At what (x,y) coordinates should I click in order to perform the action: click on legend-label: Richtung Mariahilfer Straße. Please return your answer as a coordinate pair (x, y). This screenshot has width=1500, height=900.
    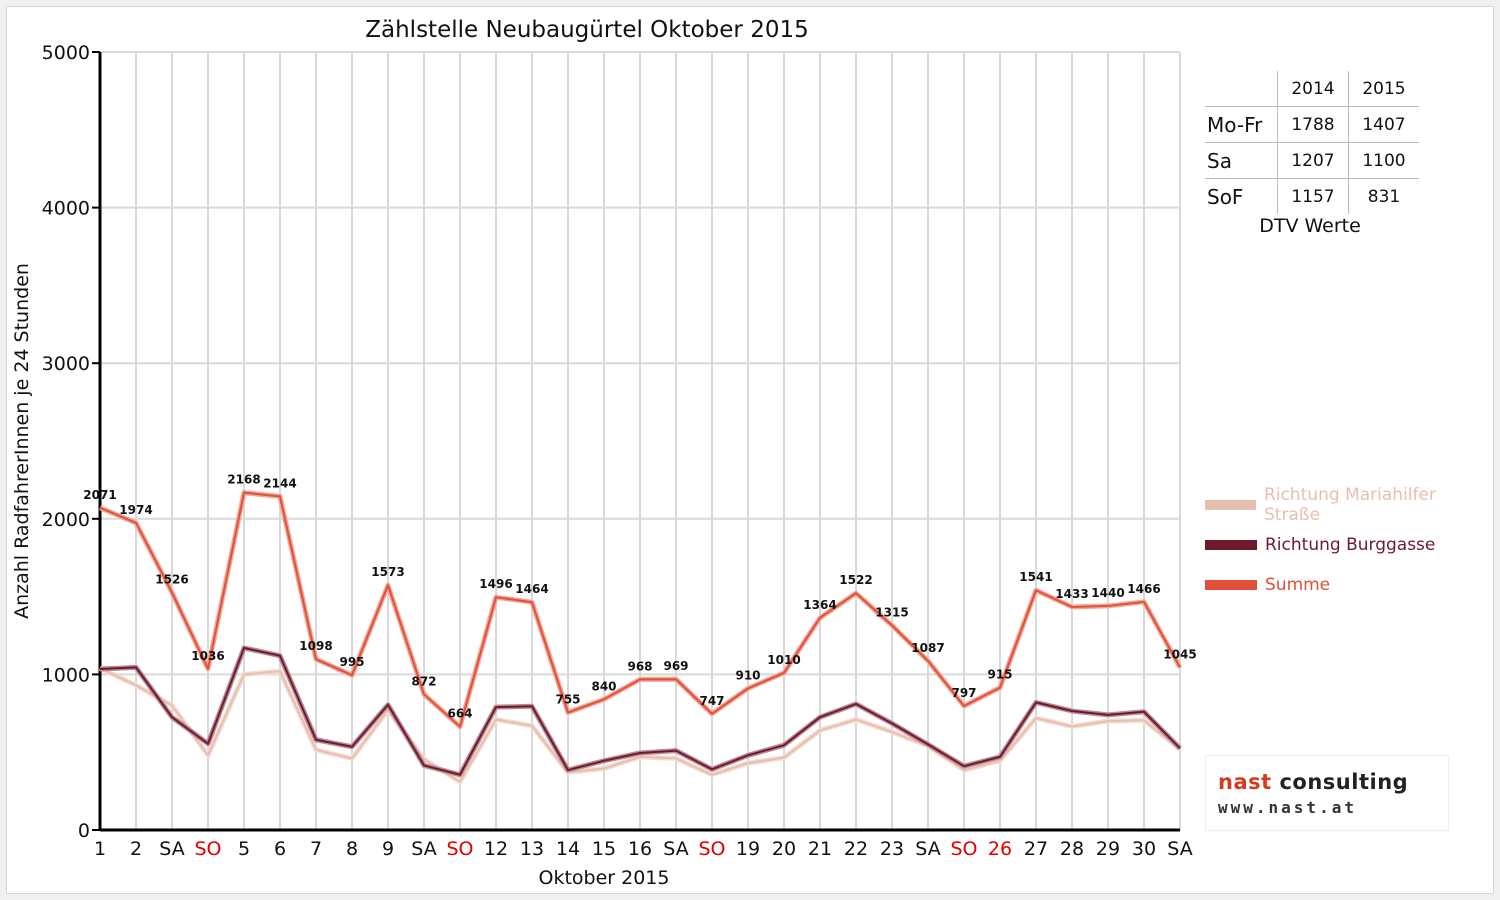
    Looking at the image, I should click on (1350, 505).